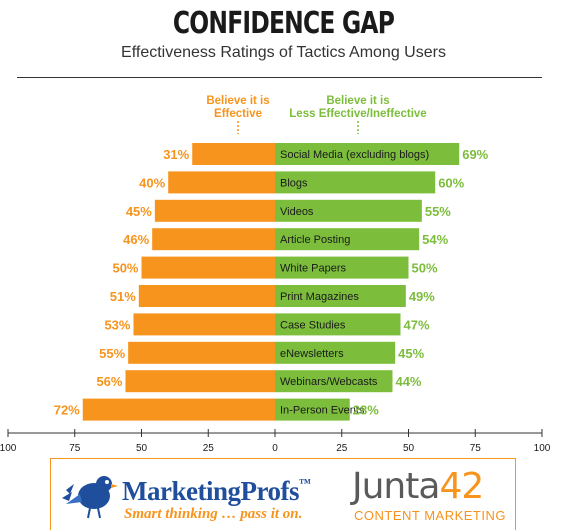 This screenshot has width=567, height=530. Describe the element at coordinates (237, 101) in the screenshot. I see `legend-effective-line1: Believe it is` at that location.